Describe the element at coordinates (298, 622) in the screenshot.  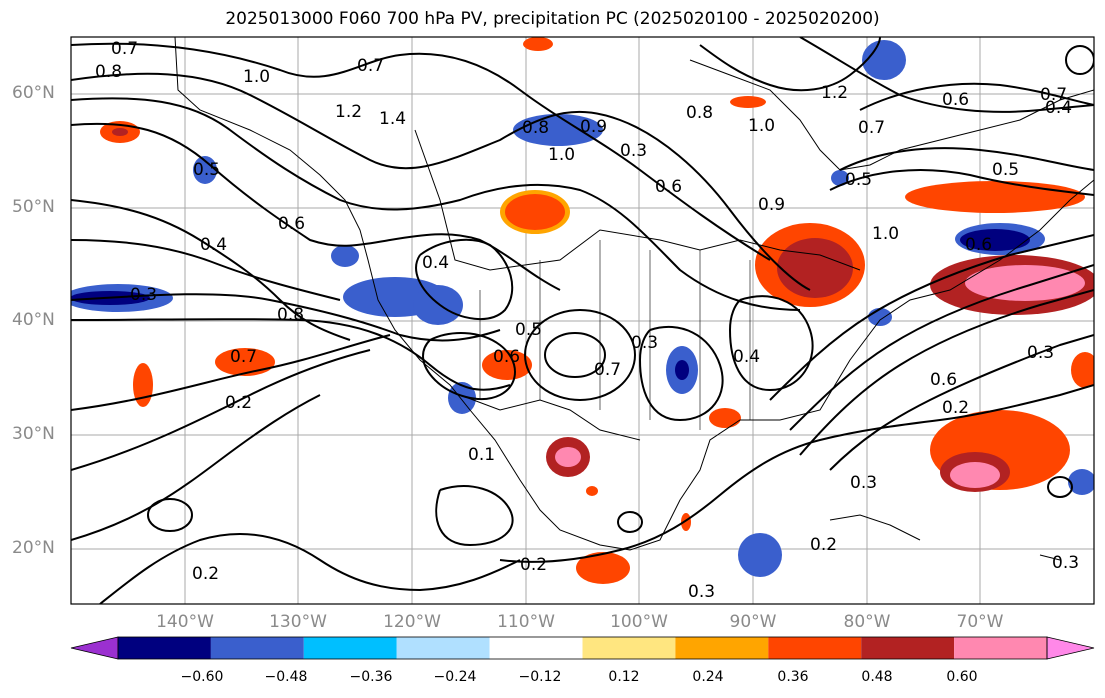
I see `lon-label: 130°W` at that location.